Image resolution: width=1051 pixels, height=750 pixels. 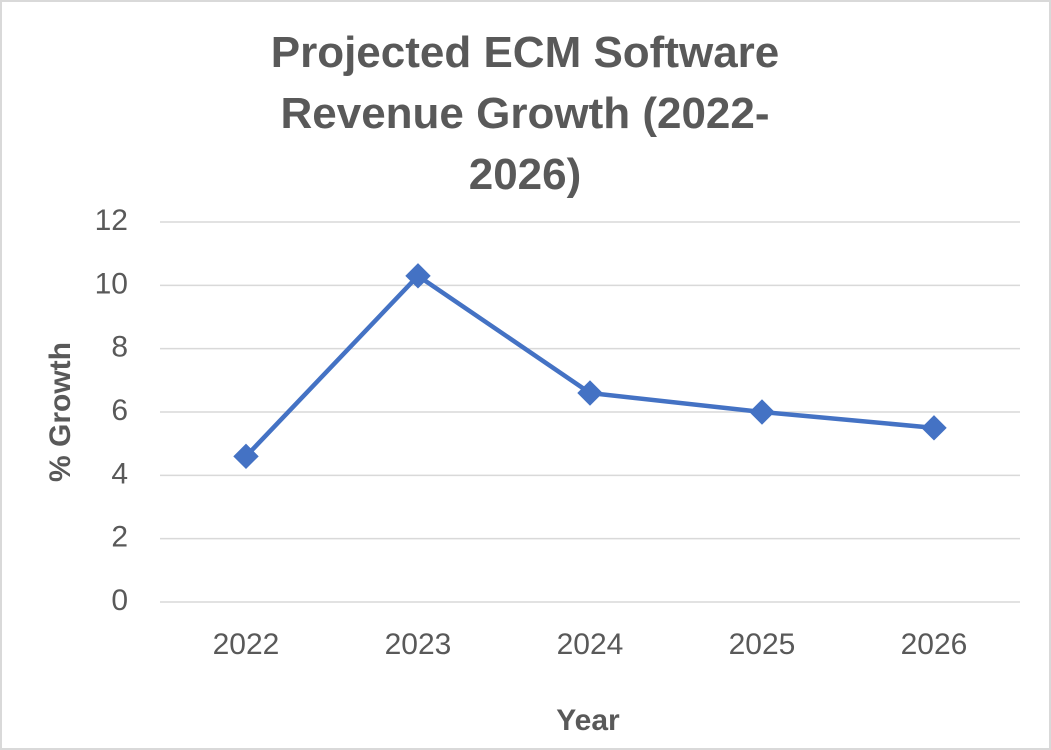 I want to click on y-tick-label: 10, so click(x=111, y=283).